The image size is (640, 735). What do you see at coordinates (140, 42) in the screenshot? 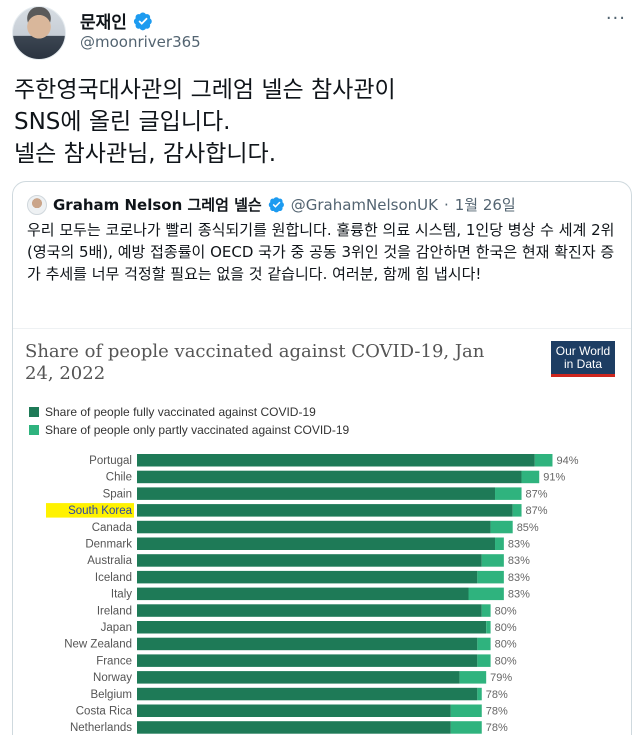
I see `author-handle: @moonriver365` at bounding box center [140, 42].